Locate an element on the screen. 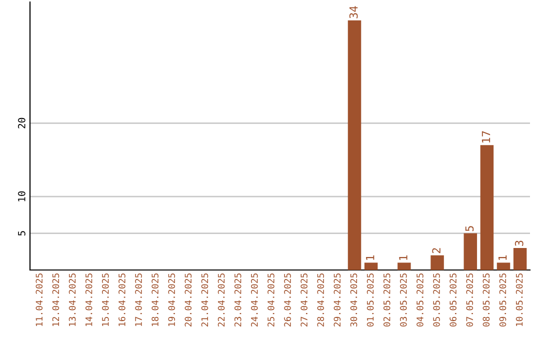 This screenshot has width=540, height=340. data-label: 2 is located at coordinates (436, 251).